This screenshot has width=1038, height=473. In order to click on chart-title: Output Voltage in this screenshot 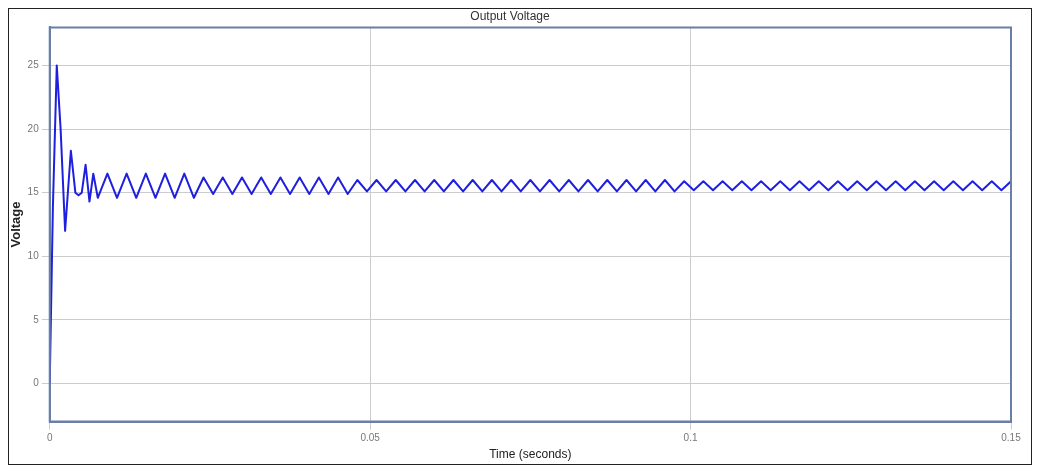, I will do `click(510, 15)`.